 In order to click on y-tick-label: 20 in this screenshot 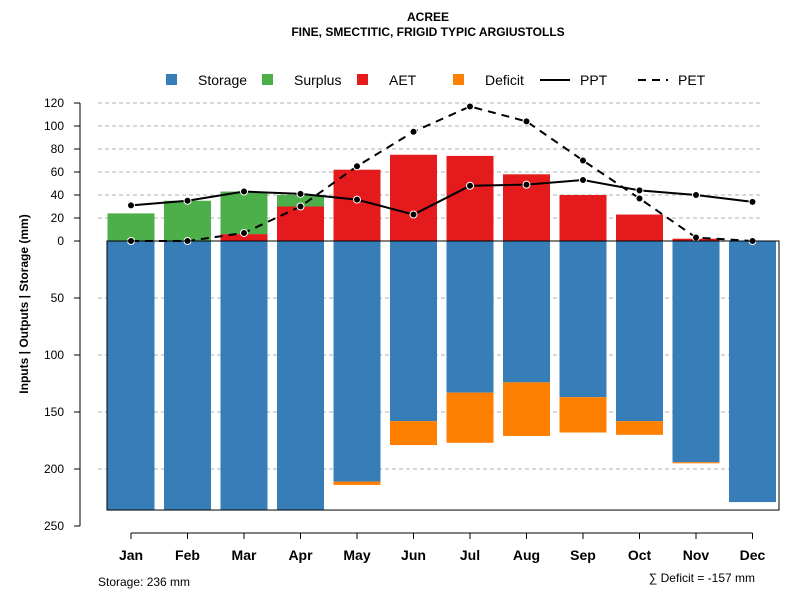, I will do `click(58, 218)`.